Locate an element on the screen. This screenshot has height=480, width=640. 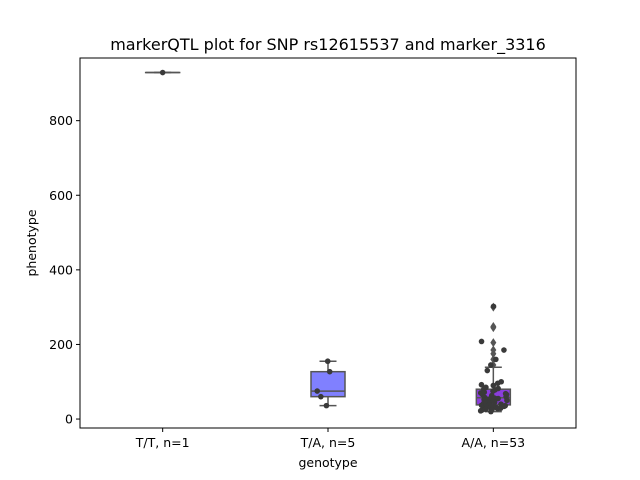
y-tick-label: 600 is located at coordinates (61, 195).